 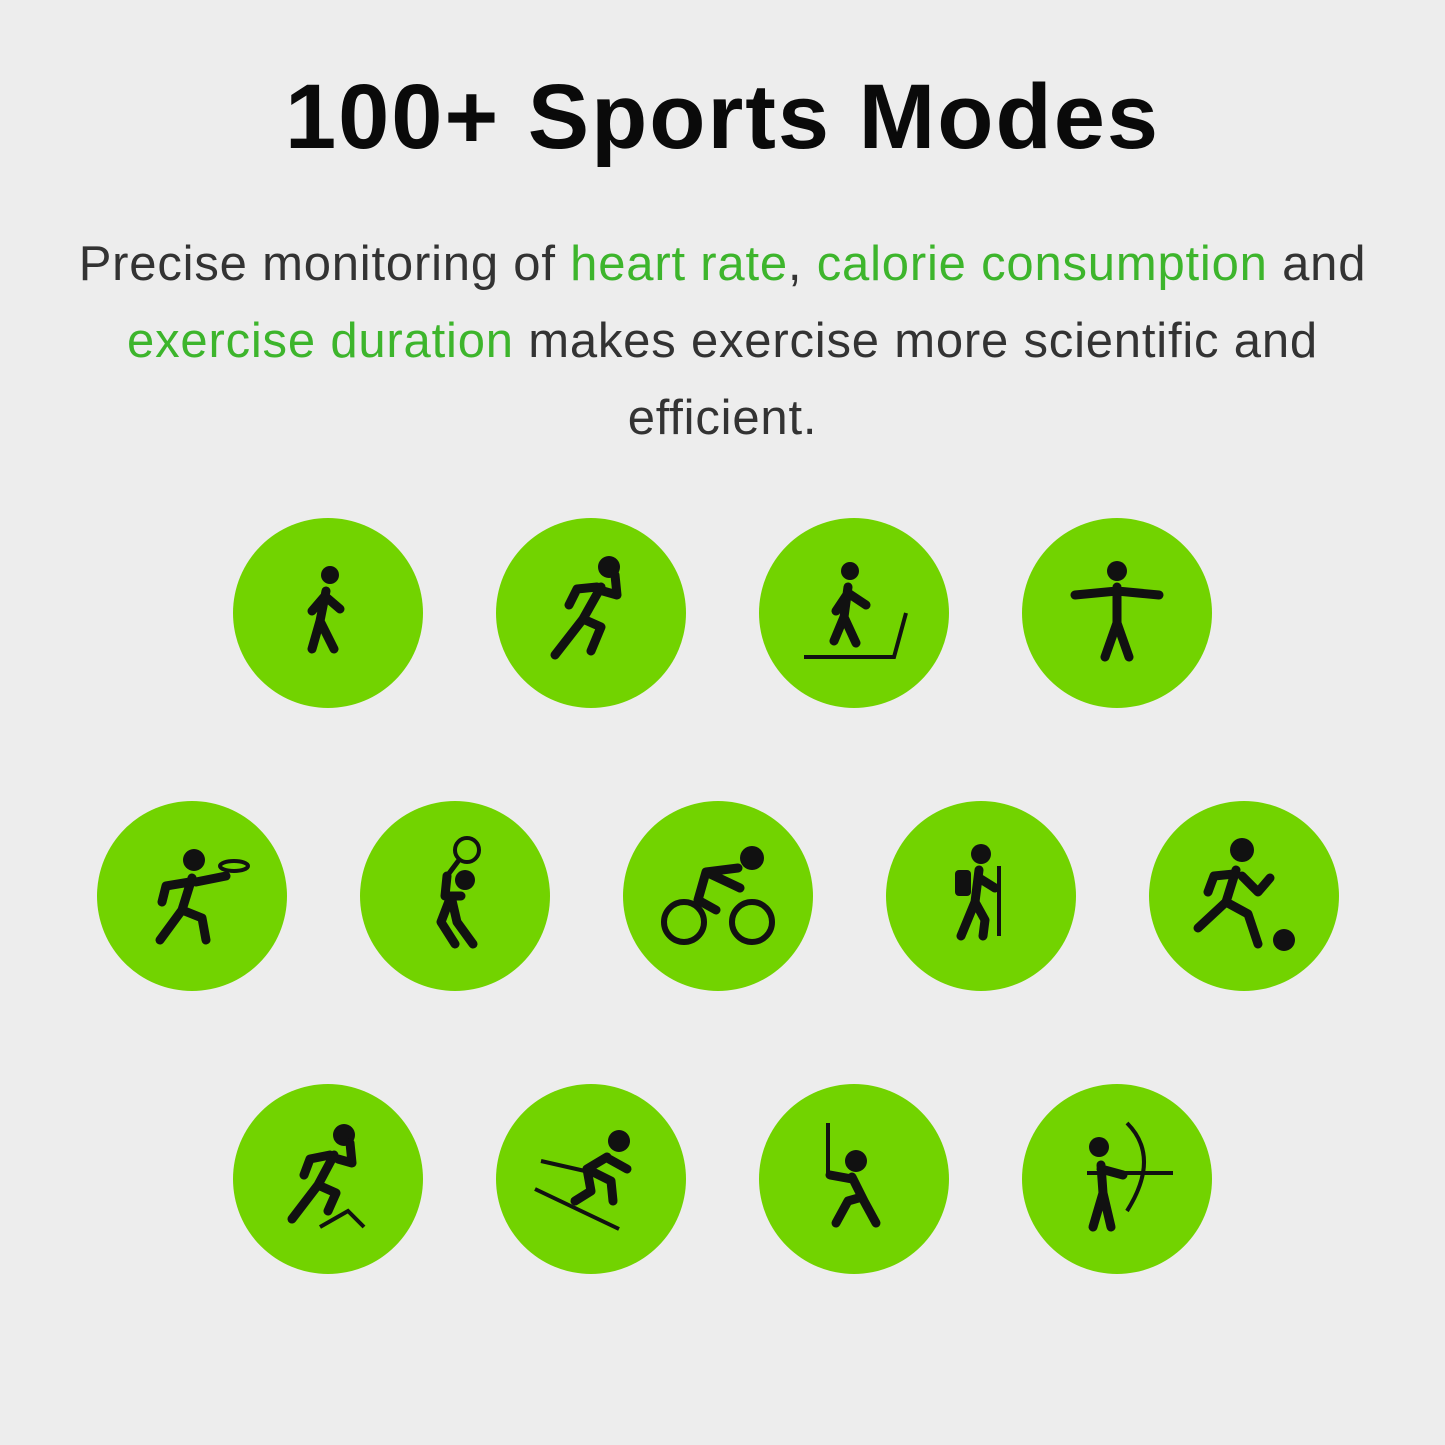 What do you see at coordinates (326, 610) in the screenshot?
I see `walking-icon` at bounding box center [326, 610].